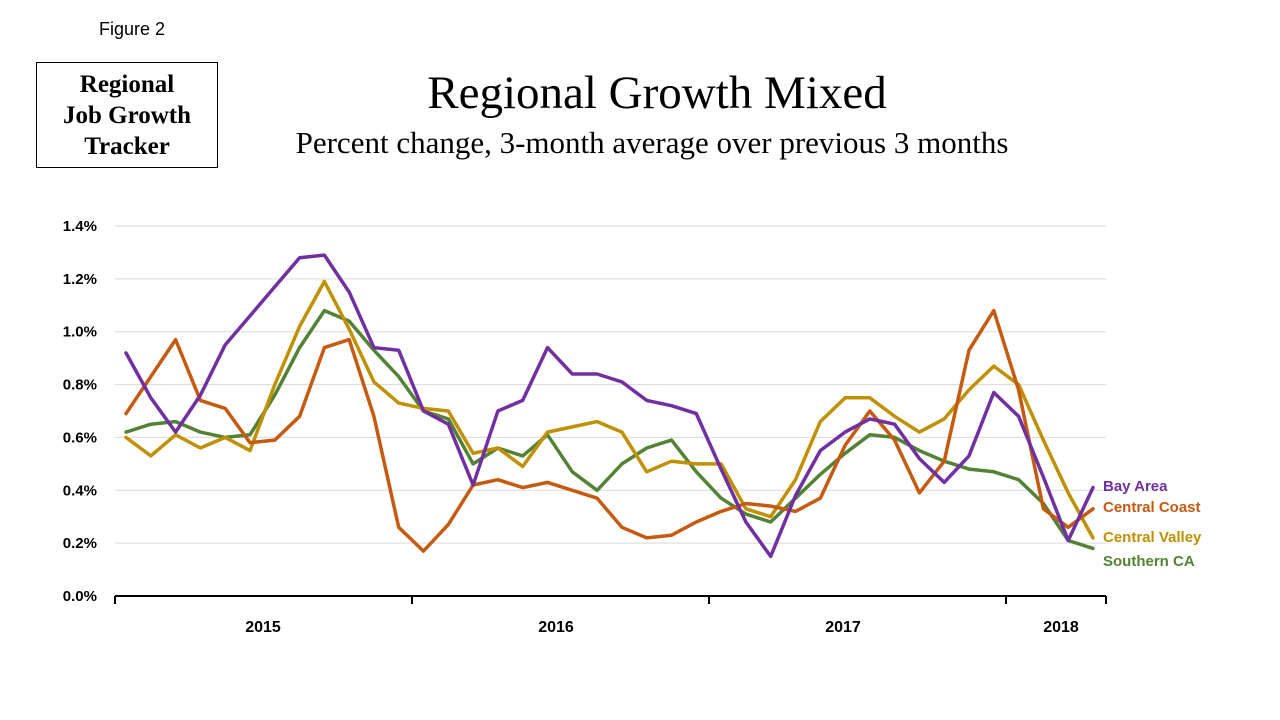 The height and width of the screenshot is (720, 1280). I want to click on y-tick-label: 0.8%, so click(80, 385).